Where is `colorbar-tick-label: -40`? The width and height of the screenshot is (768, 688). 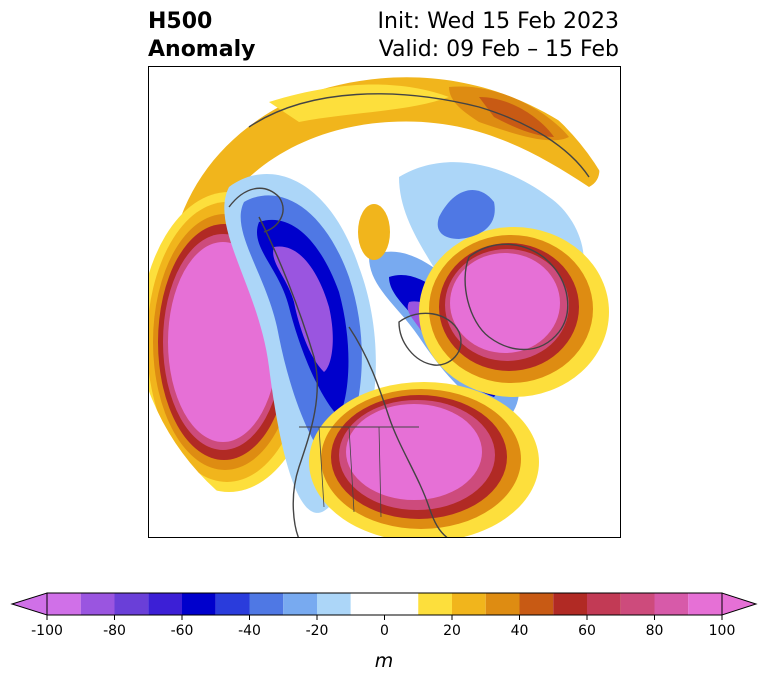
colorbar-tick-label: -40 is located at coordinates (249, 631).